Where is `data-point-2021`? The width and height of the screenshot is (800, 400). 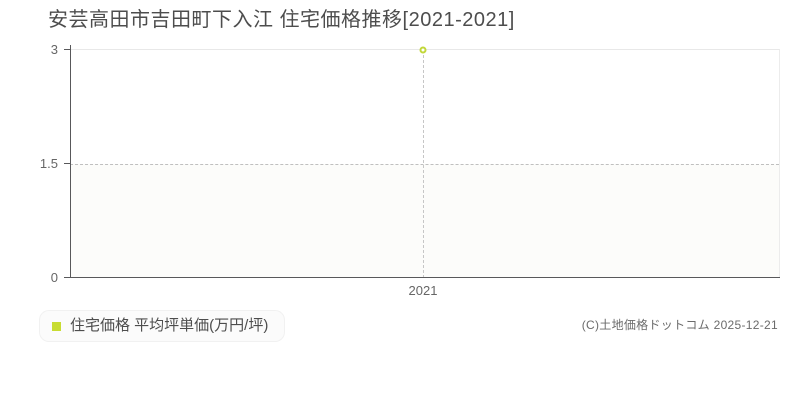 data-point-2021 is located at coordinates (423, 50).